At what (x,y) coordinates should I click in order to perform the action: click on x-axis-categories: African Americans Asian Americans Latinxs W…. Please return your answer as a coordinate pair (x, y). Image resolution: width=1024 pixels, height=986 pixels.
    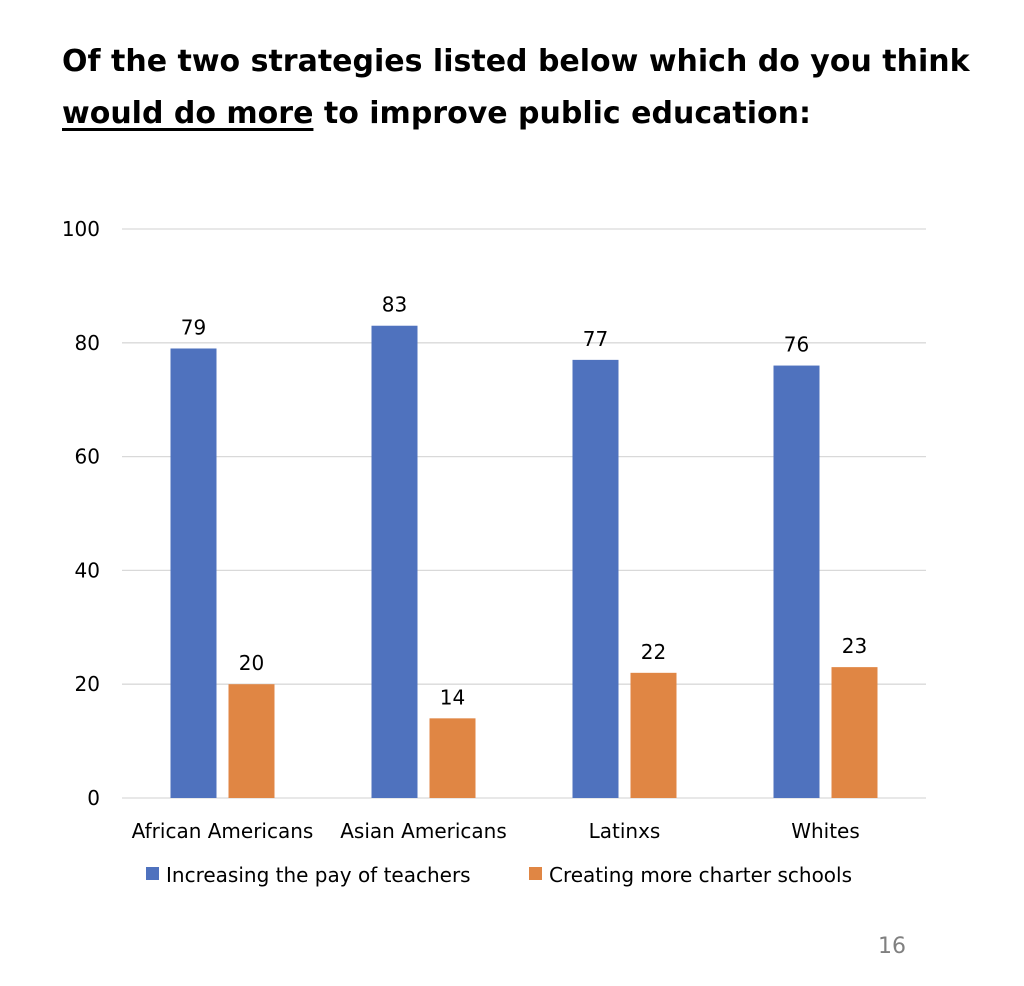
    Looking at the image, I should click on (496, 831).